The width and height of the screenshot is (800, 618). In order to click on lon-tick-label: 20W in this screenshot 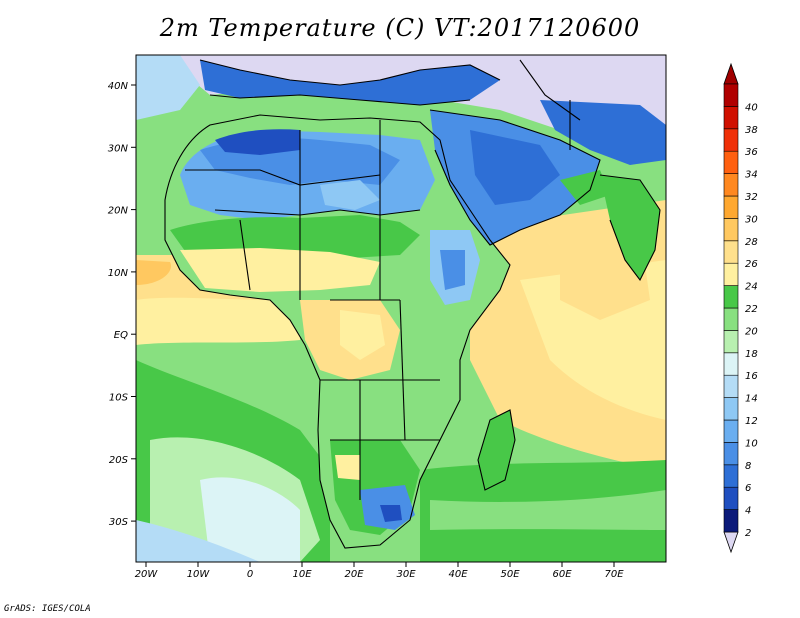, I will do `click(147, 574)`.